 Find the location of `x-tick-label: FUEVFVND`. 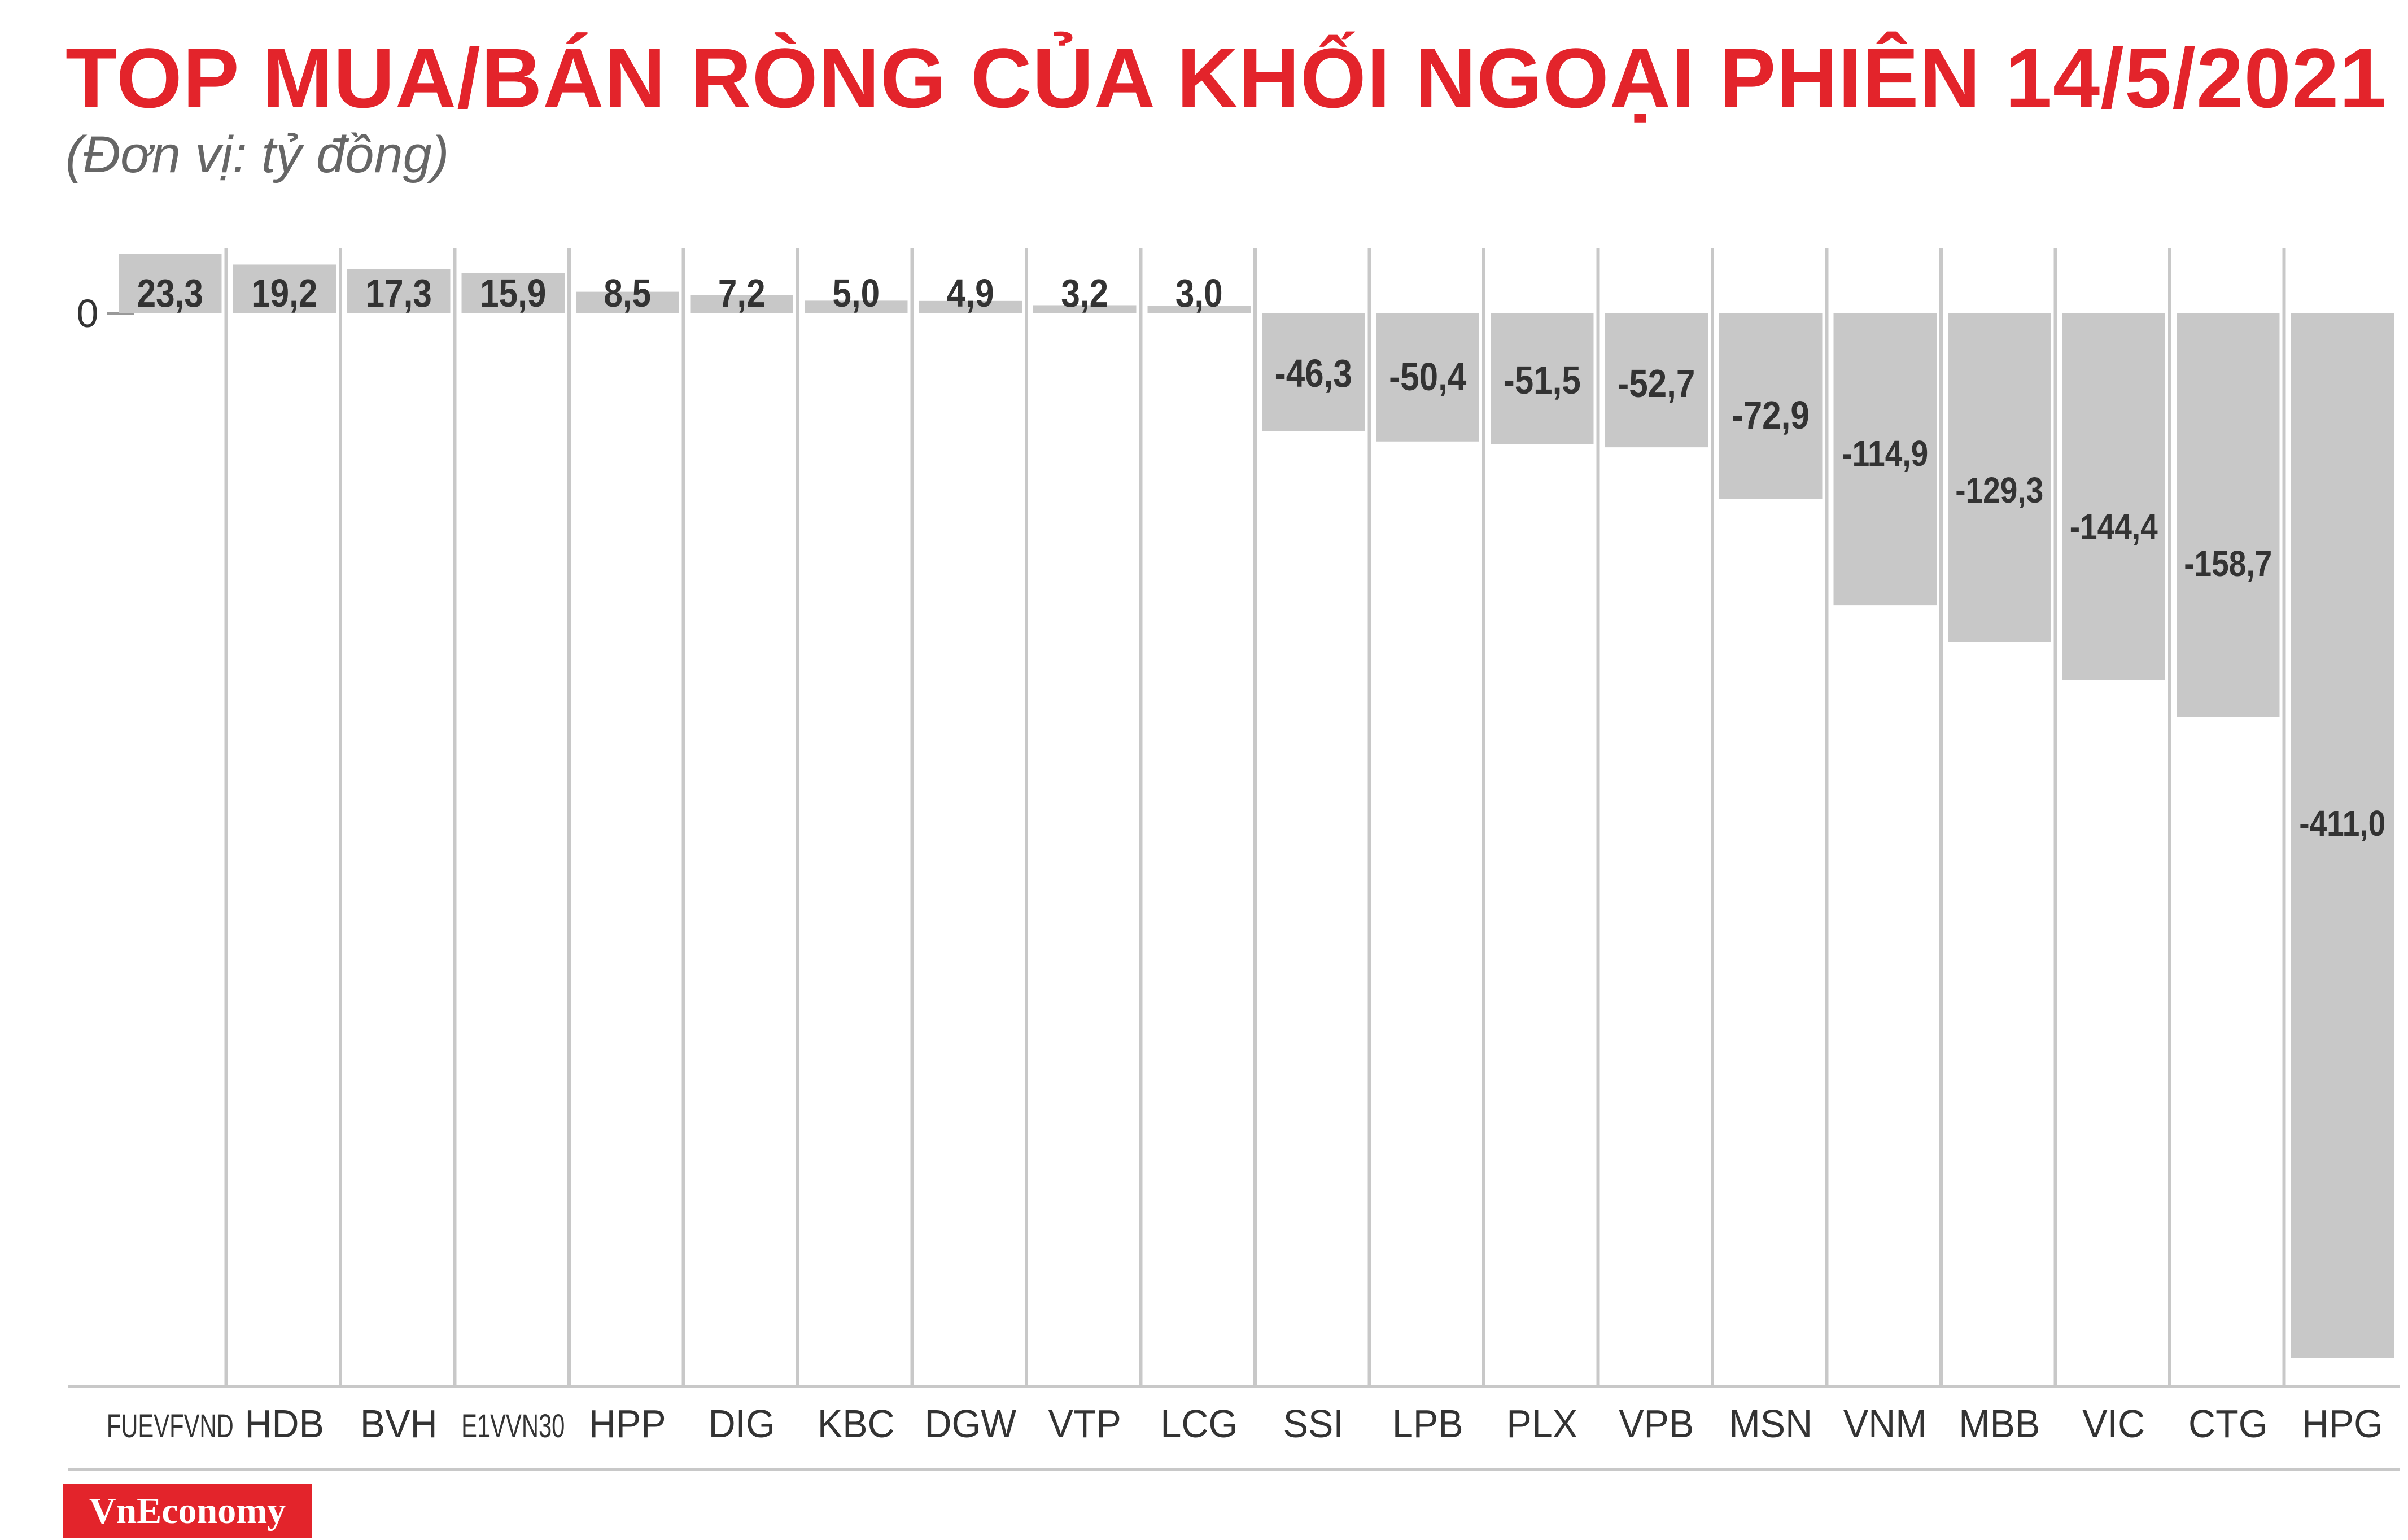

x-tick-label: FUEVFVND is located at coordinates (170, 1425).